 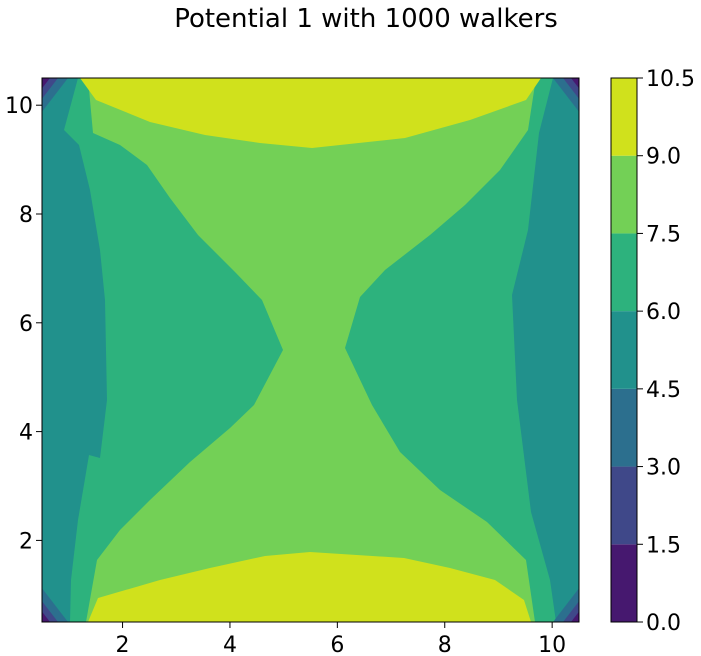 What do you see at coordinates (366, 19) in the screenshot?
I see `chart-title: Potential 1 with 1000 walkers` at bounding box center [366, 19].